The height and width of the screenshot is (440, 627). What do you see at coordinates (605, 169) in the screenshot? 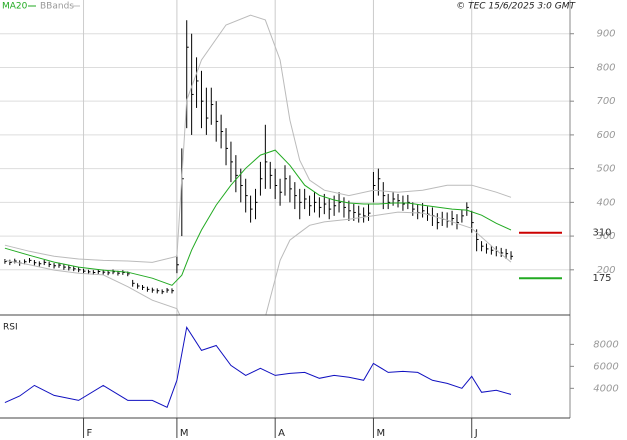
I see `y-tick-label: 500` at bounding box center [605, 169].